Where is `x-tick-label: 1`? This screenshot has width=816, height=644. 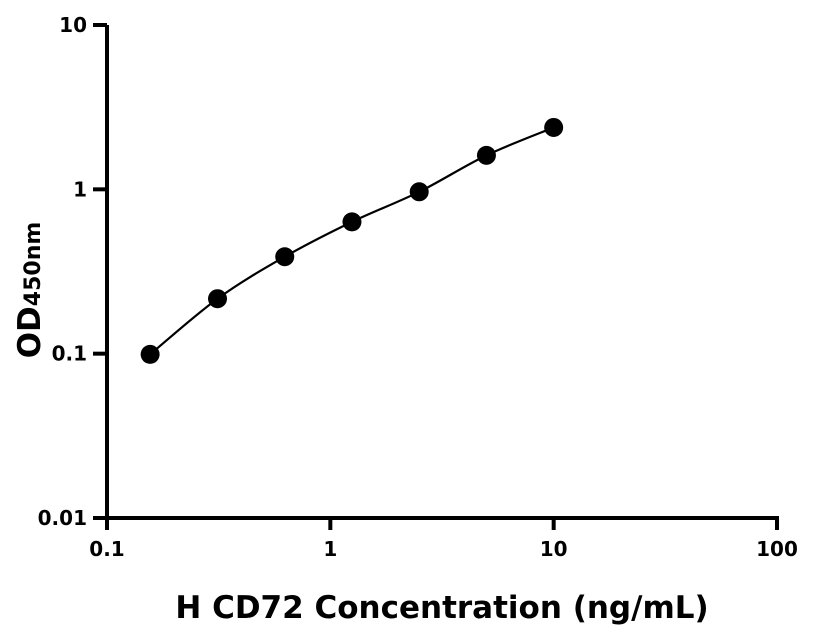
x-tick-label: 1 is located at coordinates (330, 549).